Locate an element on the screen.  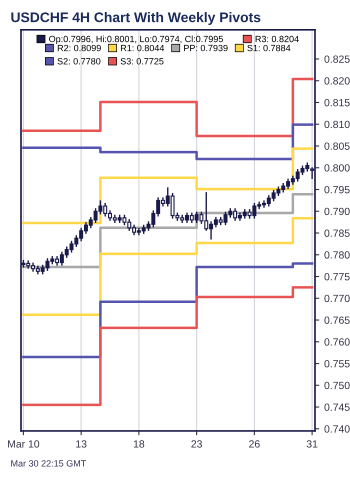
text: Mar 30 22:15 GMT is located at coordinates (48, 463).